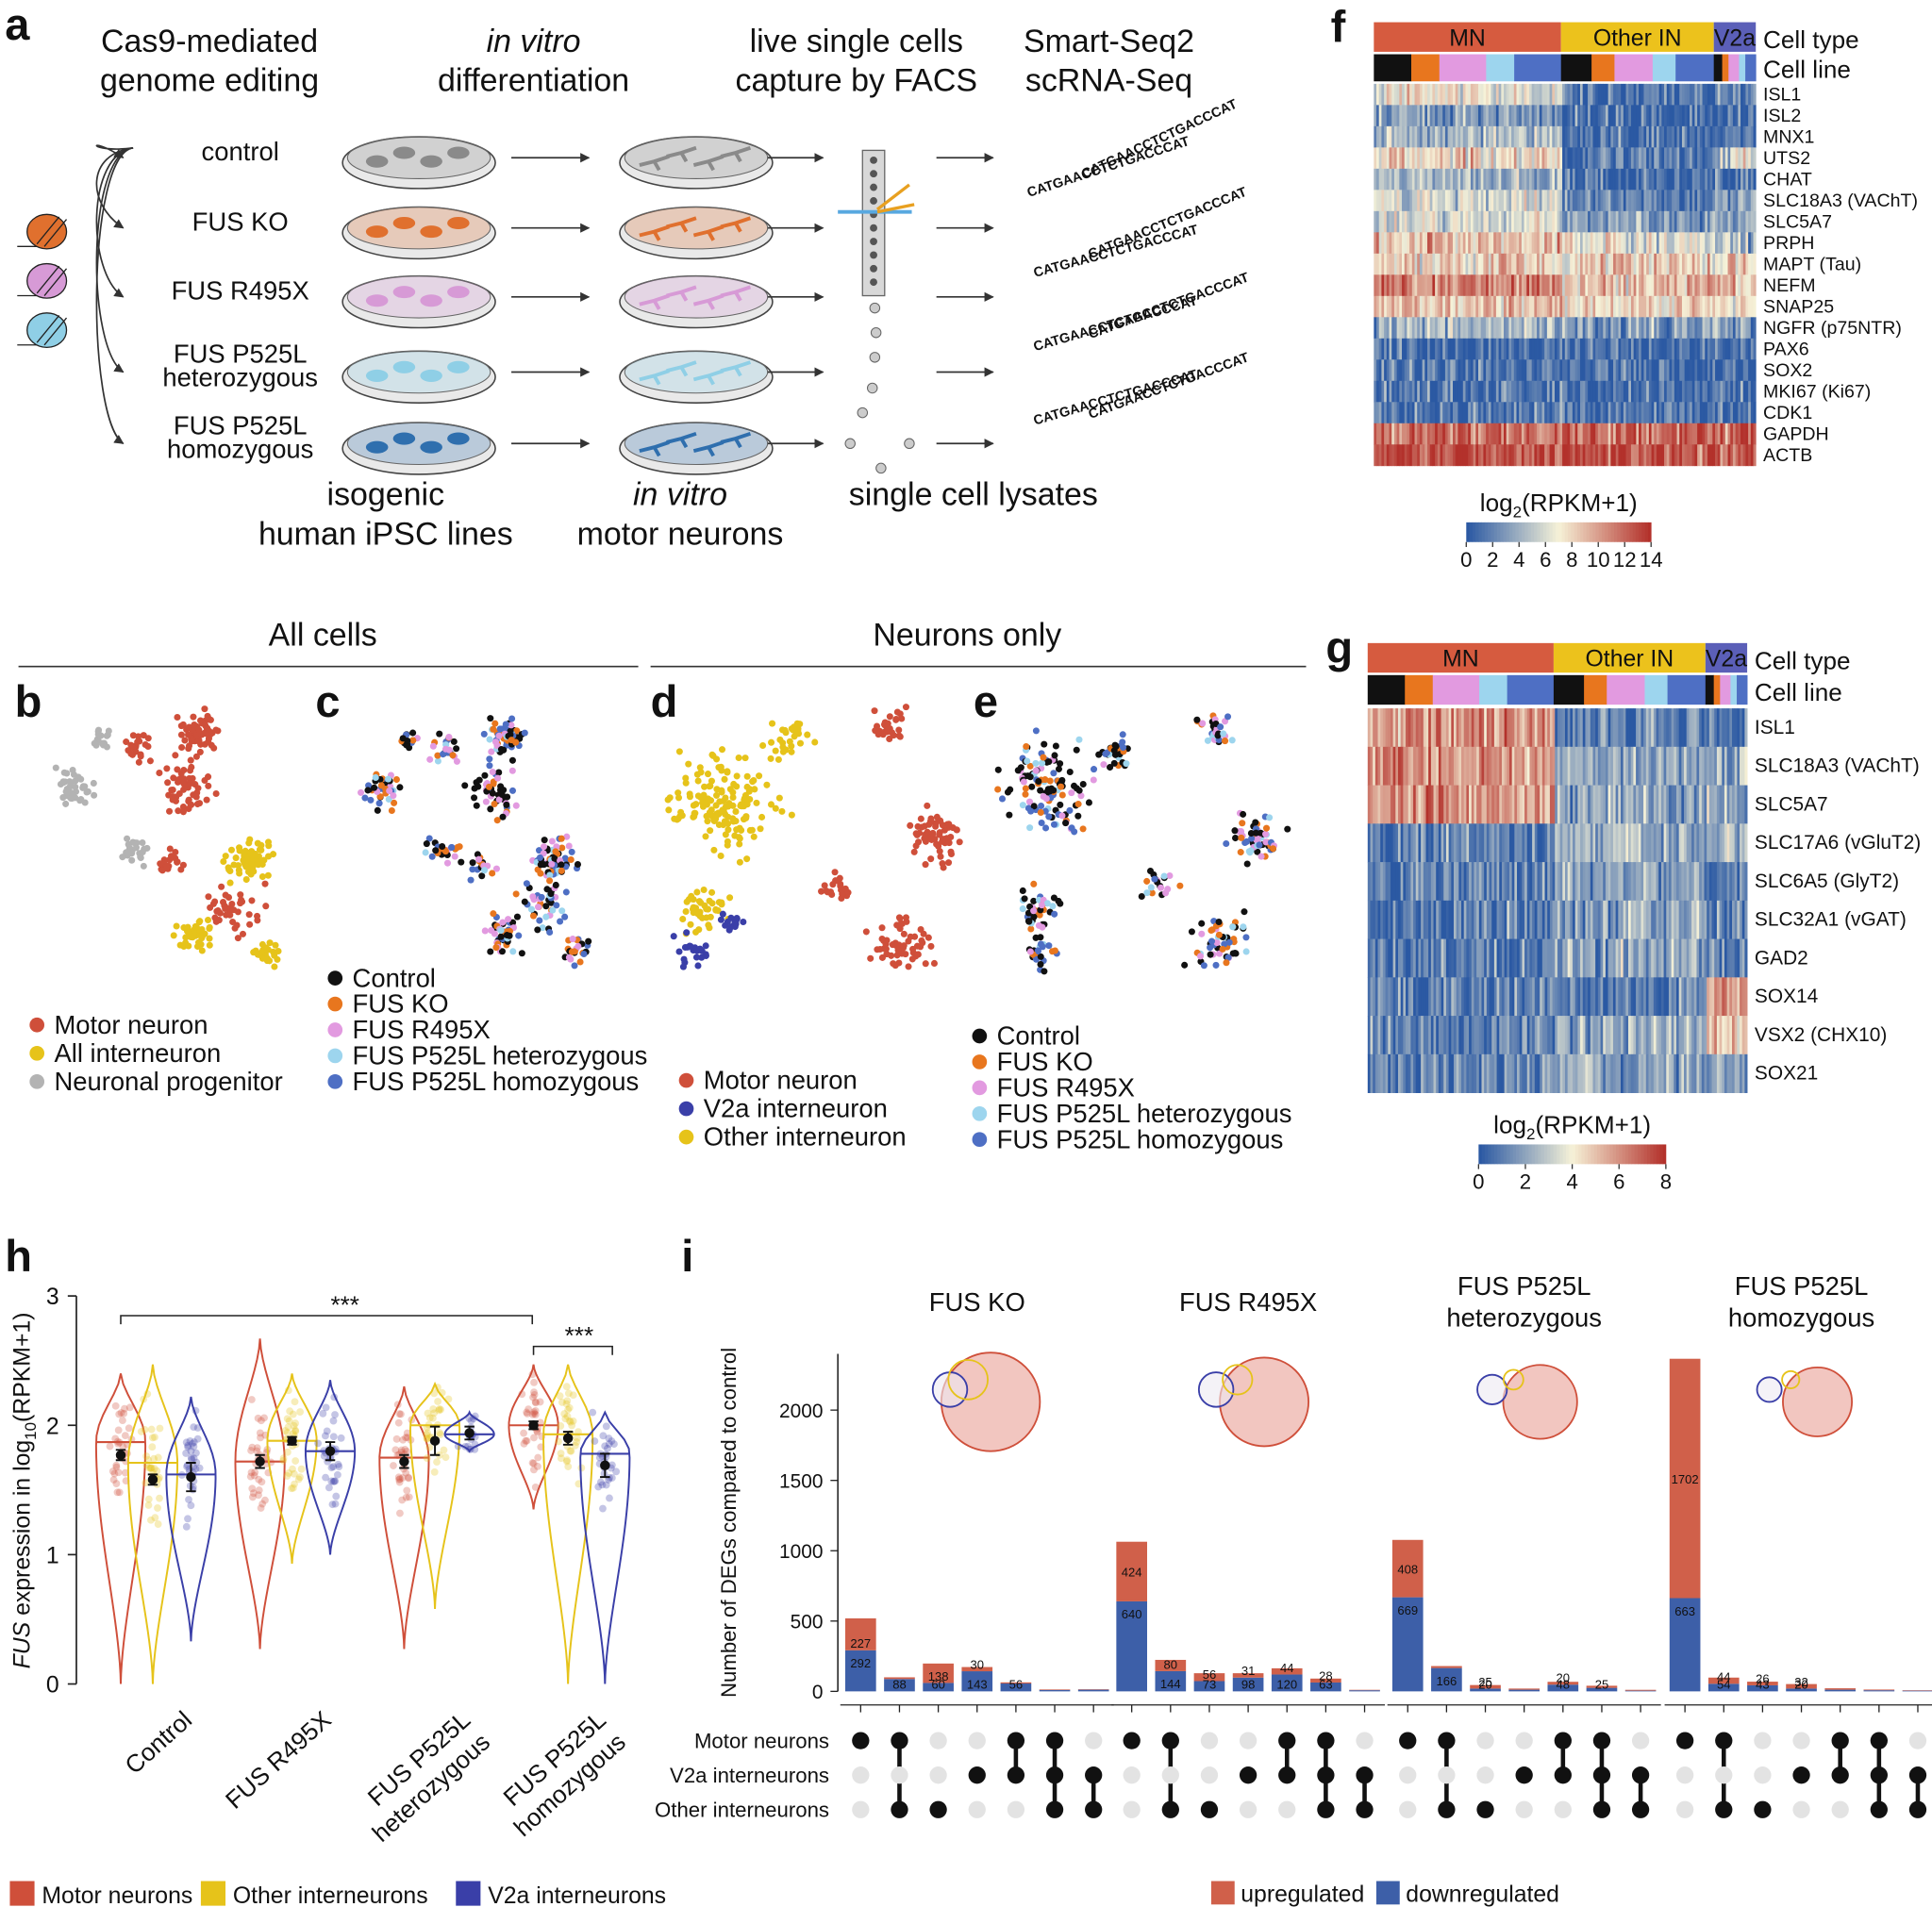 This screenshot has height=1907, width=1932. Describe the element at coordinates (1710, 689) in the screenshot. I see `cell-line-bar` at that location.